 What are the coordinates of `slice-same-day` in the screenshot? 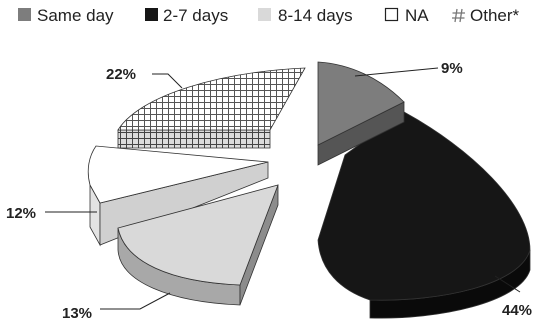 It's located at (361, 113).